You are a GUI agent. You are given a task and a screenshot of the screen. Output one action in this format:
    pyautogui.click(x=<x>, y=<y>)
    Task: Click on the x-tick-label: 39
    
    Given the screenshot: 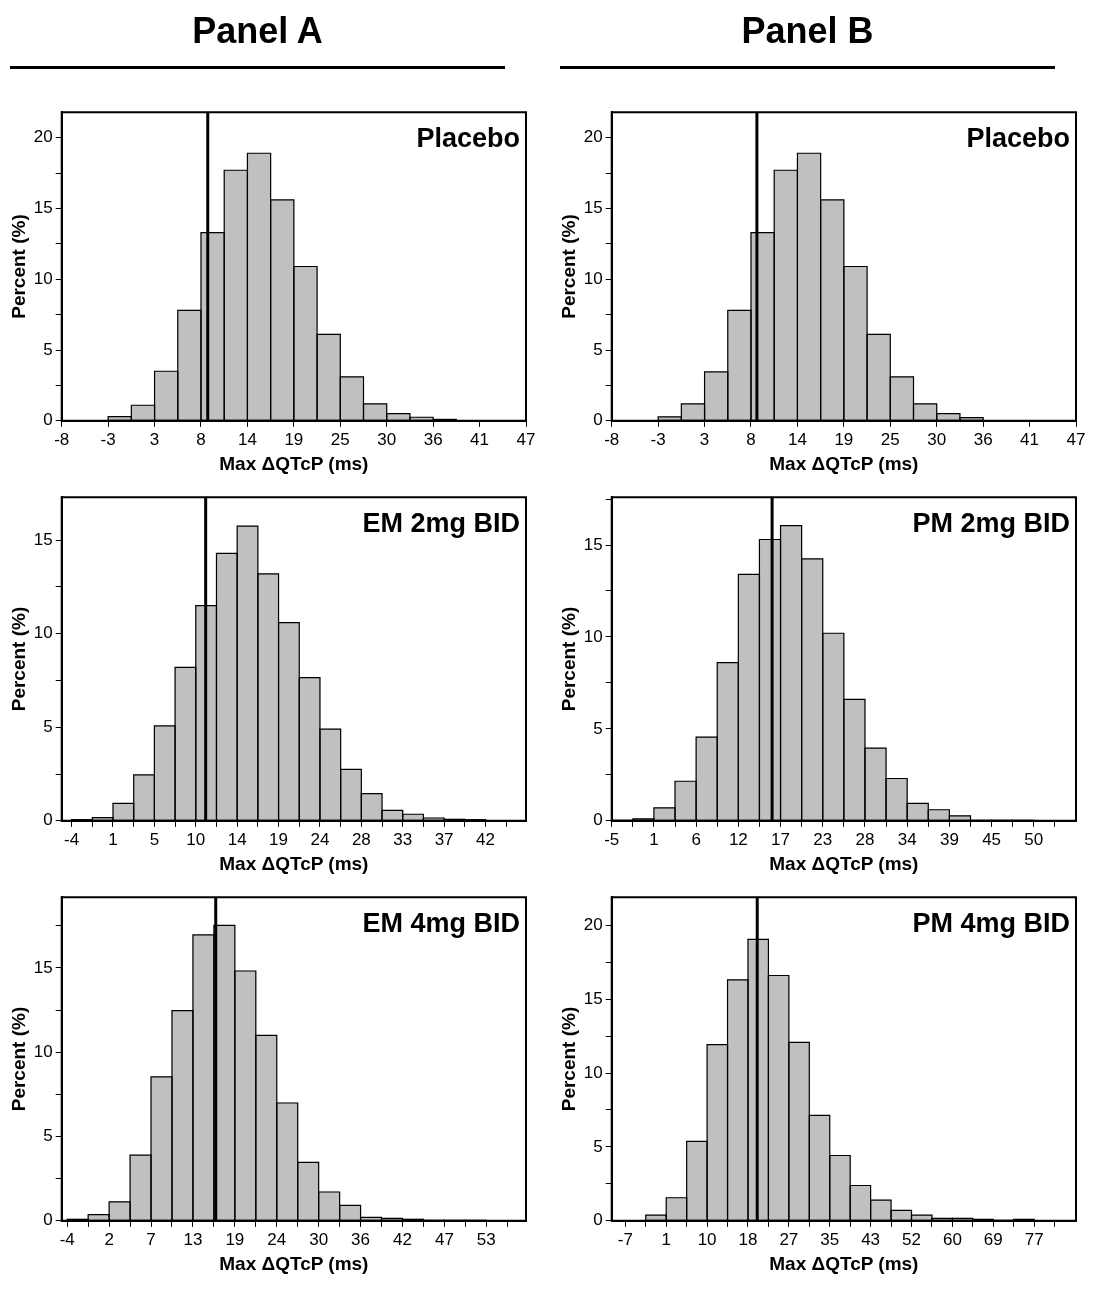 What is the action you would take?
    pyautogui.click(x=949, y=839)
    